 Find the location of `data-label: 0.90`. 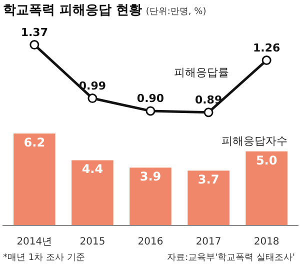

data-label: 0.90 is located at coordinates (150, 98).